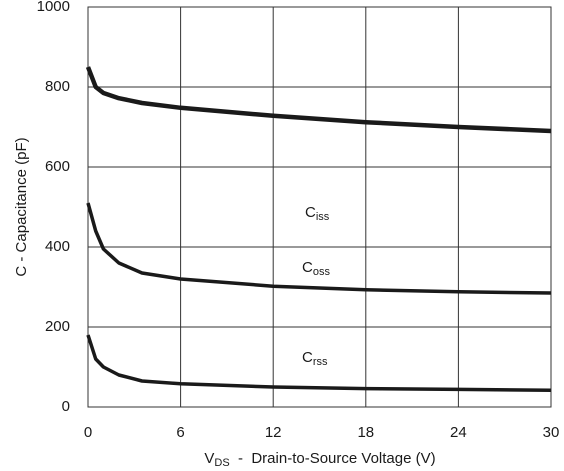 Image resolution: width=564 pixels, height=471 pixels. What do you see at coordinates (57, 246) in the screenshot?
I see `y-tick-label: 400` at bounding box center [57, 246].